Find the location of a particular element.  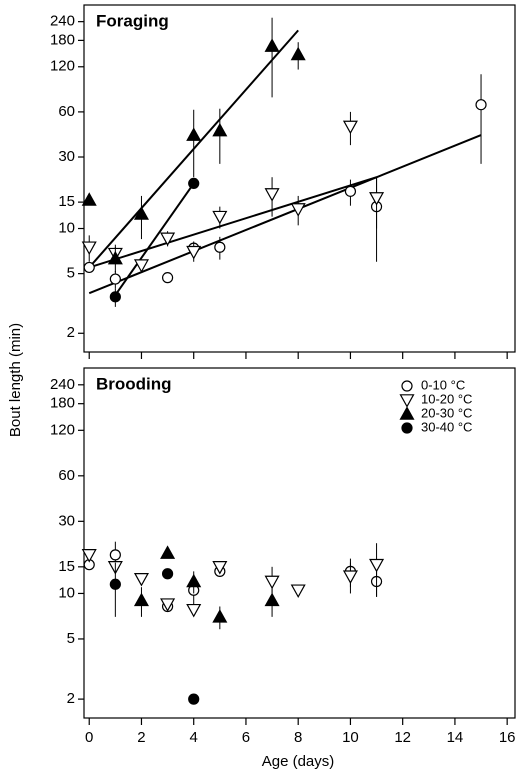

legend-label: 20-30 °C is located at coordinates (446, 412).